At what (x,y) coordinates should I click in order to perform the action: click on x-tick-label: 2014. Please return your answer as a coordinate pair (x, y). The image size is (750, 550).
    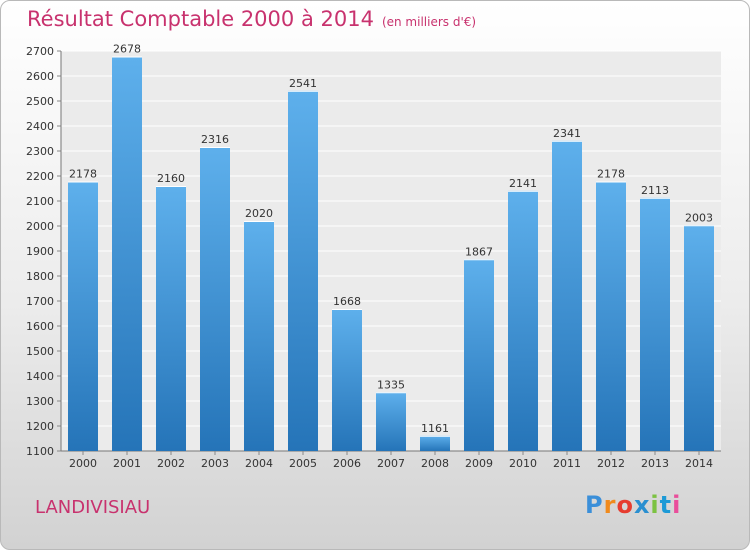
    Looking at the image, I should click on (699, 463).